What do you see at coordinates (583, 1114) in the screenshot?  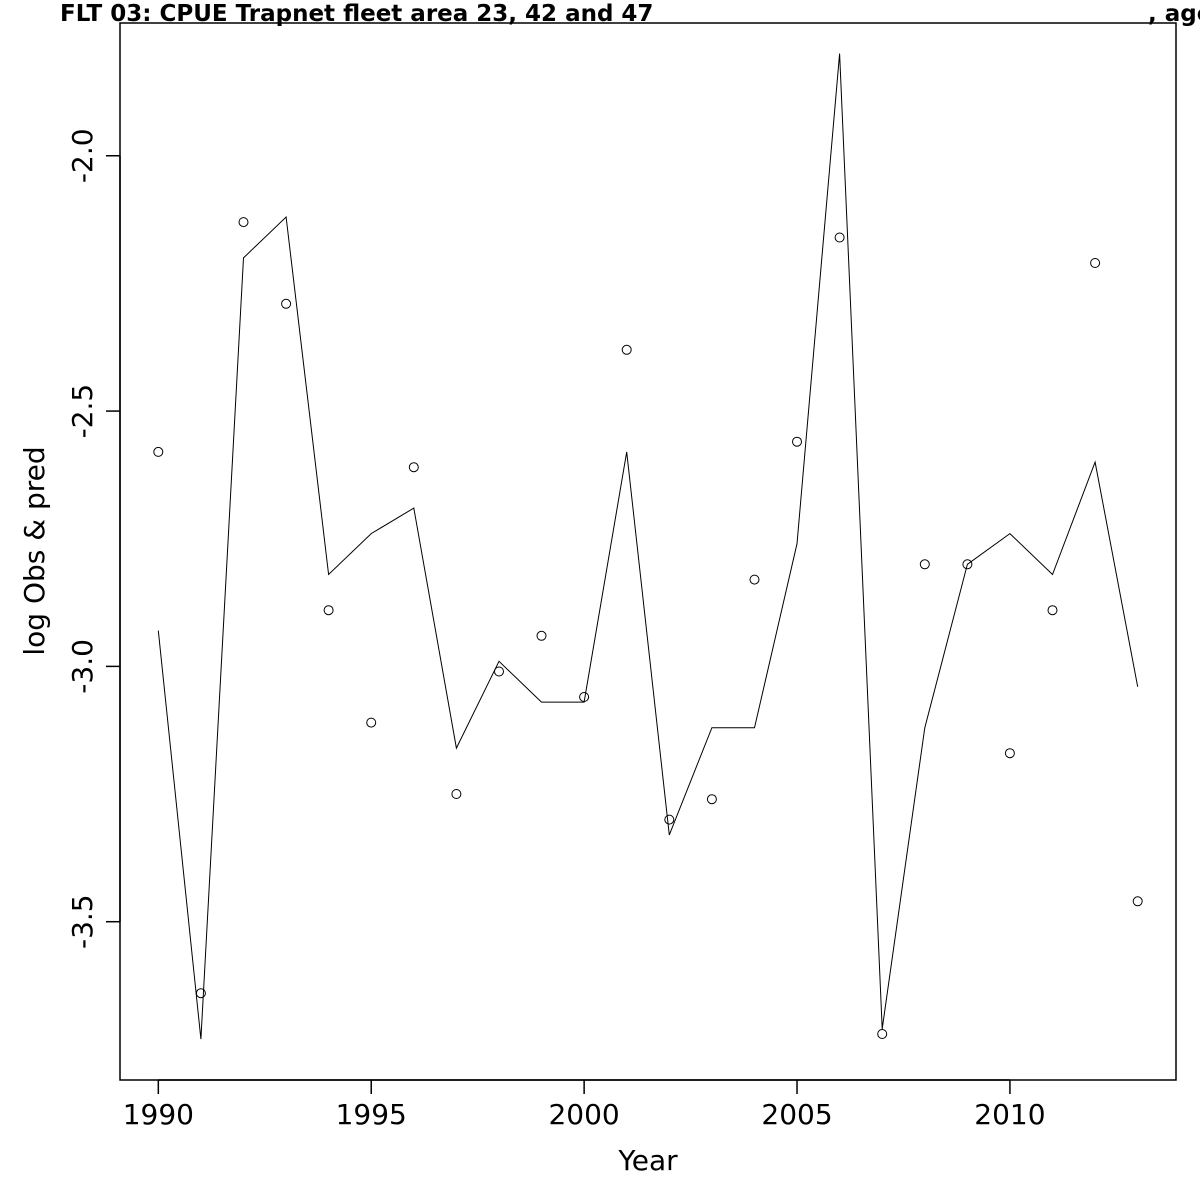 I see `x-tick-label: 2000` at bounding box center [583, 1114].